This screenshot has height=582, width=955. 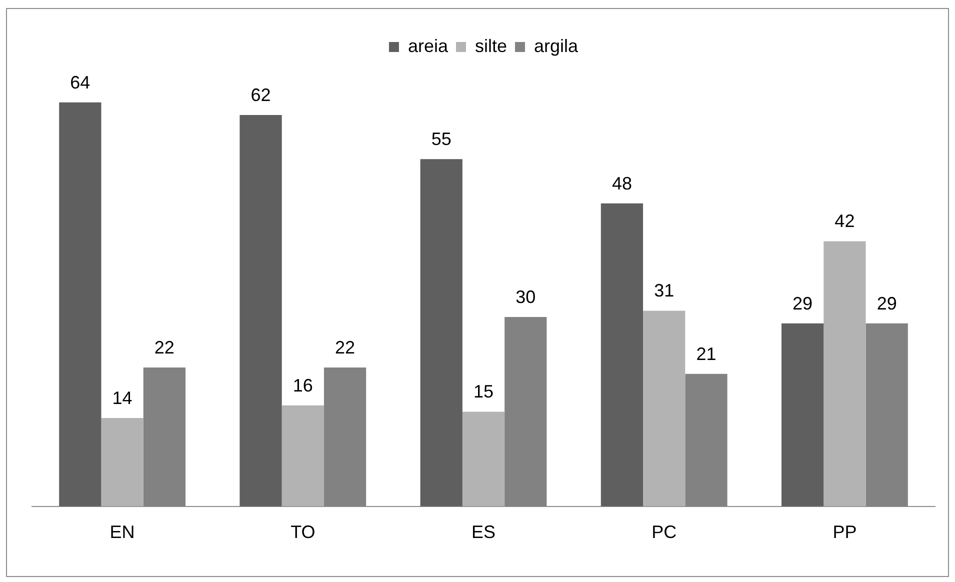 I want to click on x-tick-label: PC, so click(x=664, y=532).